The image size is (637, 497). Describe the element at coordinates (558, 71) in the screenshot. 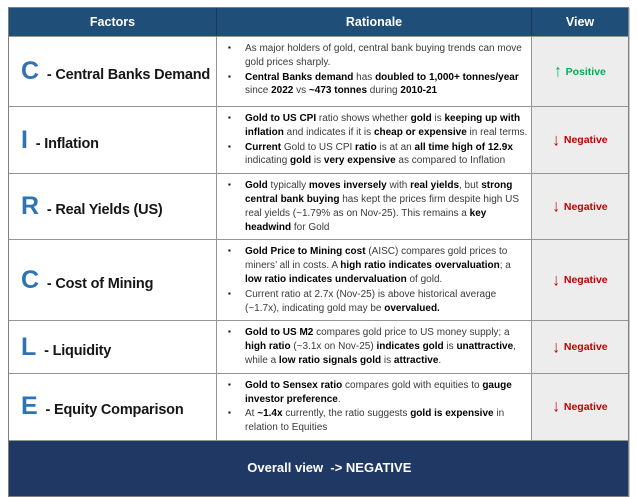

I see `up-arrow-icon: ↑` at that location.